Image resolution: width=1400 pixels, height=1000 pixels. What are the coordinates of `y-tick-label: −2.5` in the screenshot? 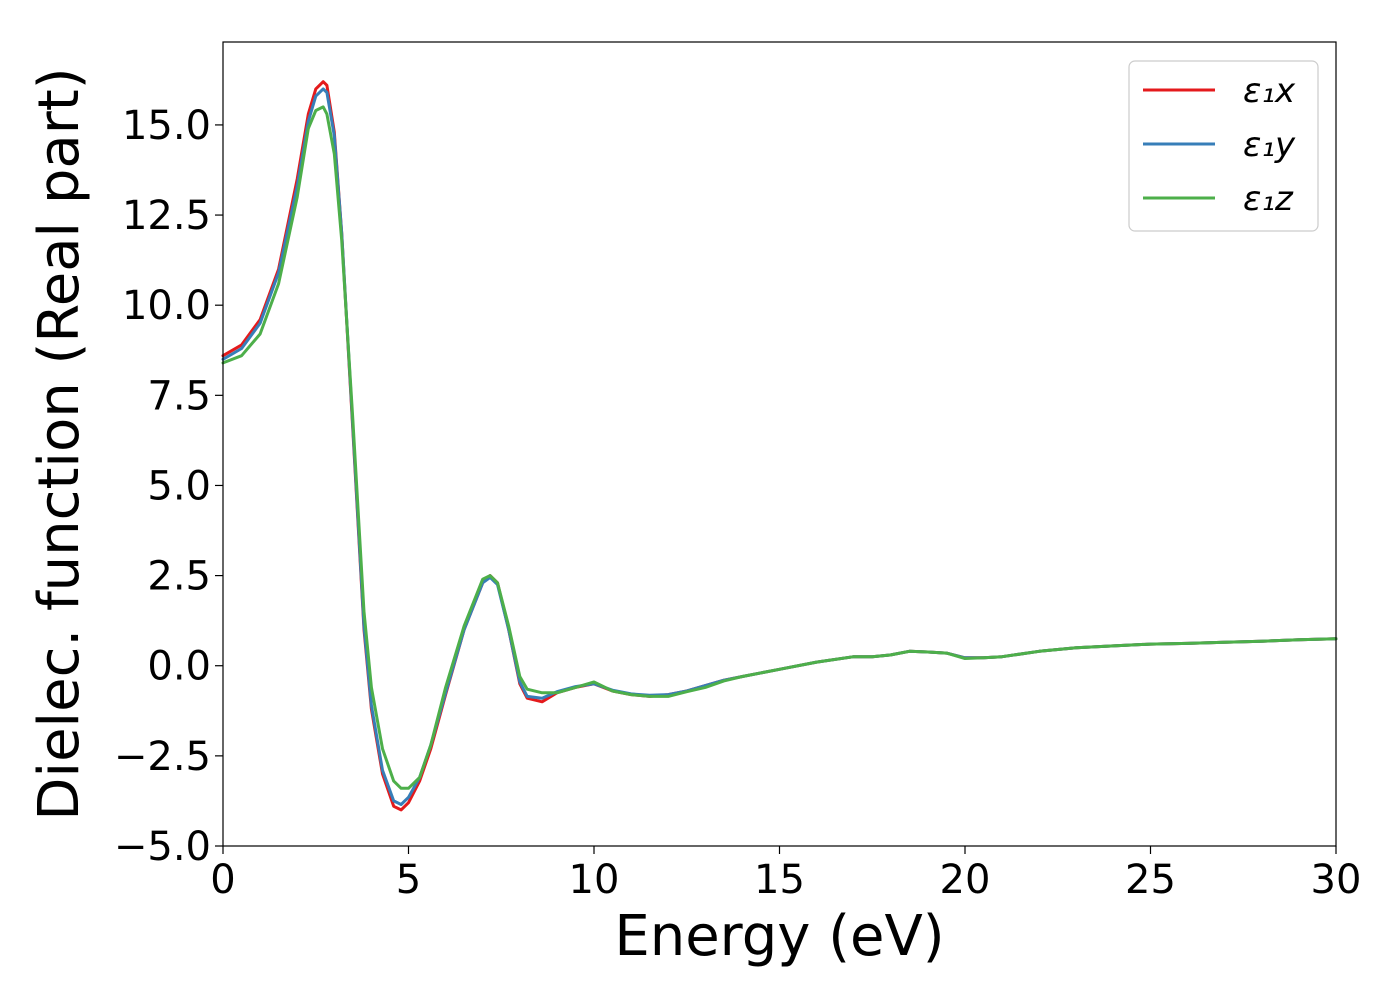 It's located at (162, 757).